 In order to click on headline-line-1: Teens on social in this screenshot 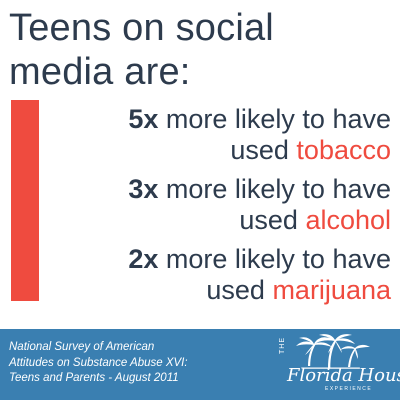, I will do `click(141, 28)`.